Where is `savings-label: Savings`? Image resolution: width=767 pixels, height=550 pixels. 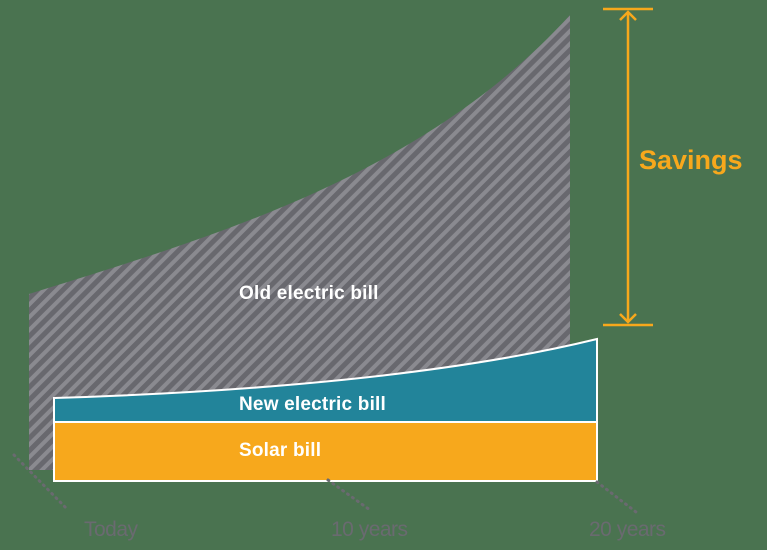
savings-label: Savings is located at coordinates (691, 160).